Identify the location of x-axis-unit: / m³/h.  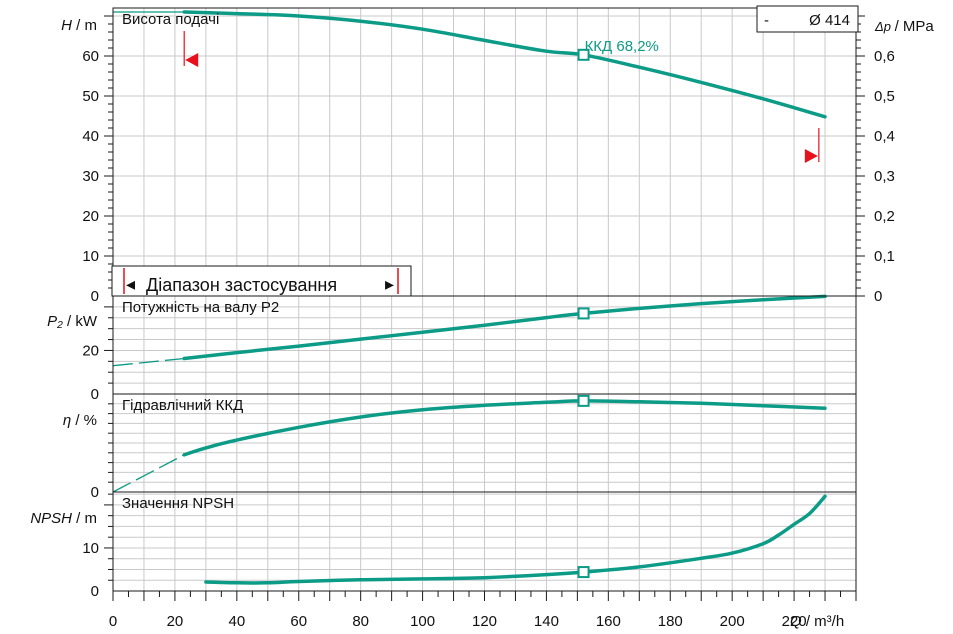
(825, 621).